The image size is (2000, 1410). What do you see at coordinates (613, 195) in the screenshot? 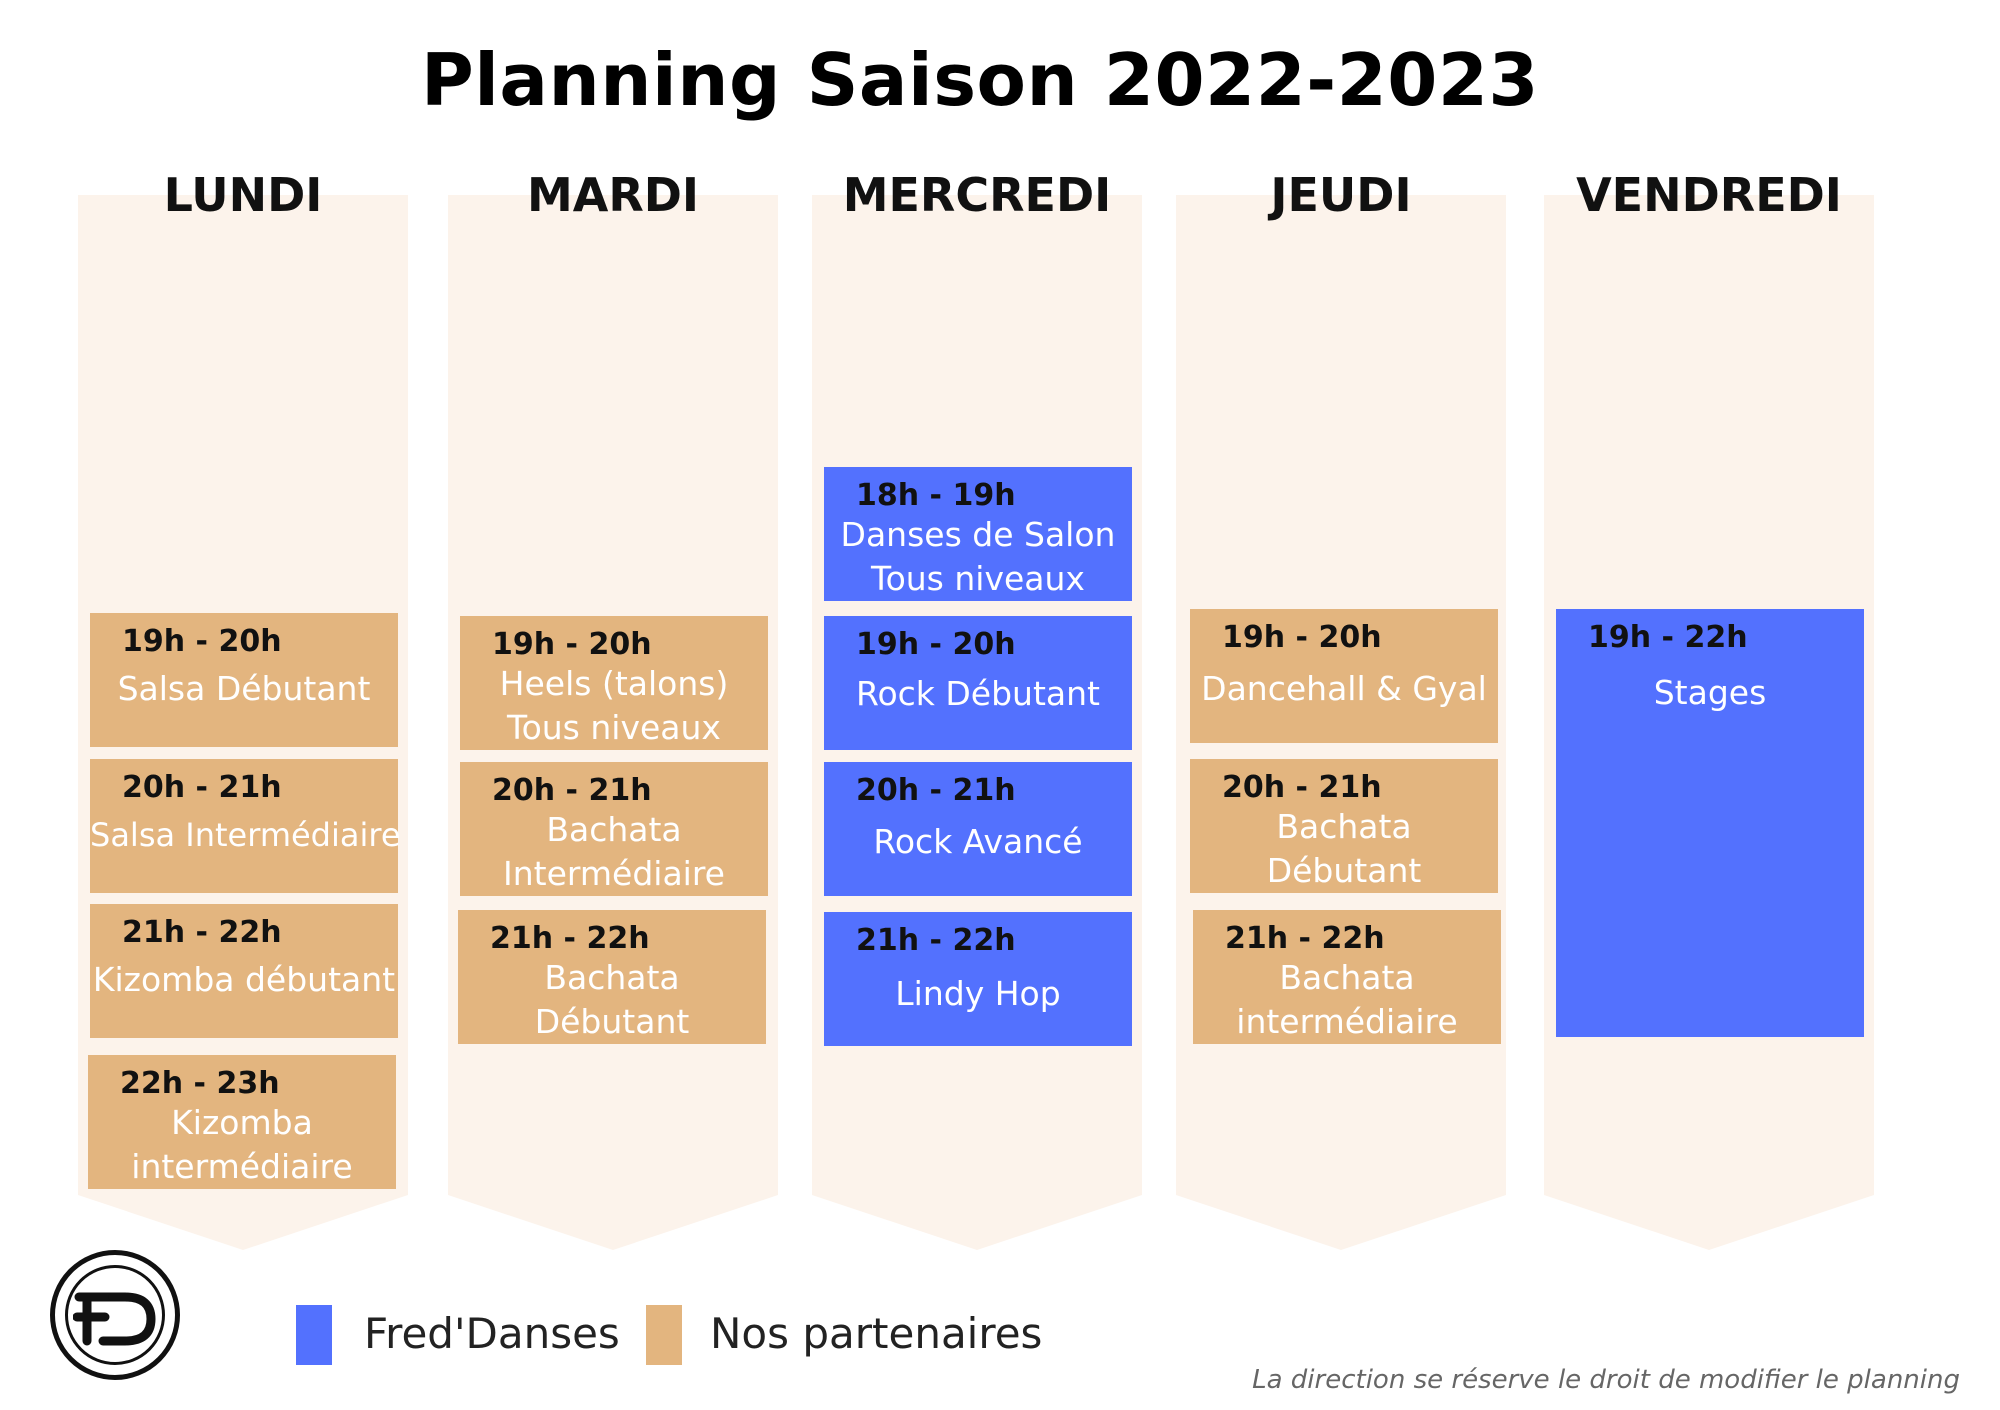
I see `day-header-mardi: MARDI` at bounding box center [613, 195].